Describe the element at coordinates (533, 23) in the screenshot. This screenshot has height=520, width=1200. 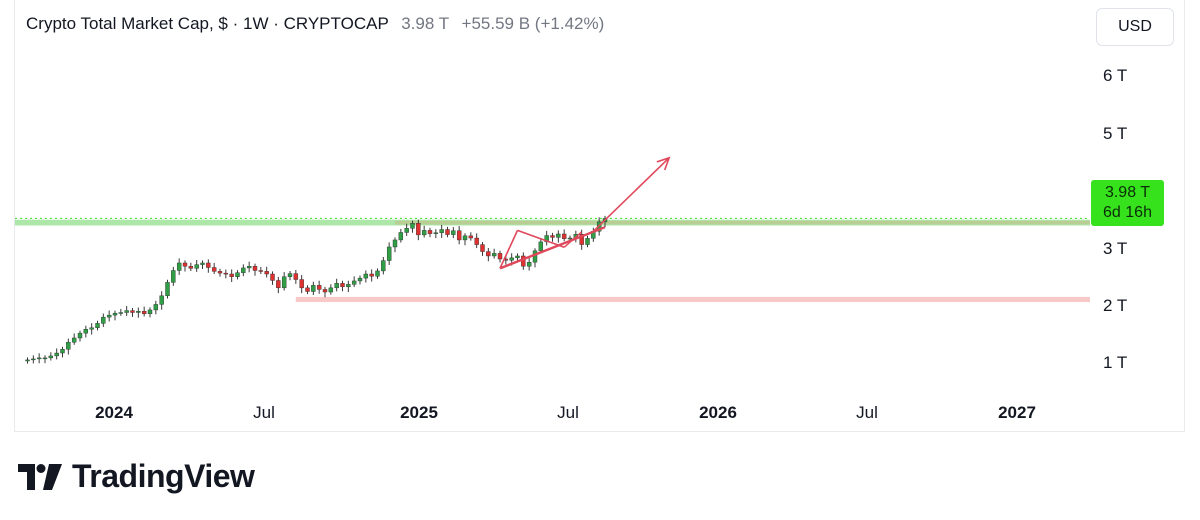
I see `change-value: +55.59 B (+1.42%)` at that location.